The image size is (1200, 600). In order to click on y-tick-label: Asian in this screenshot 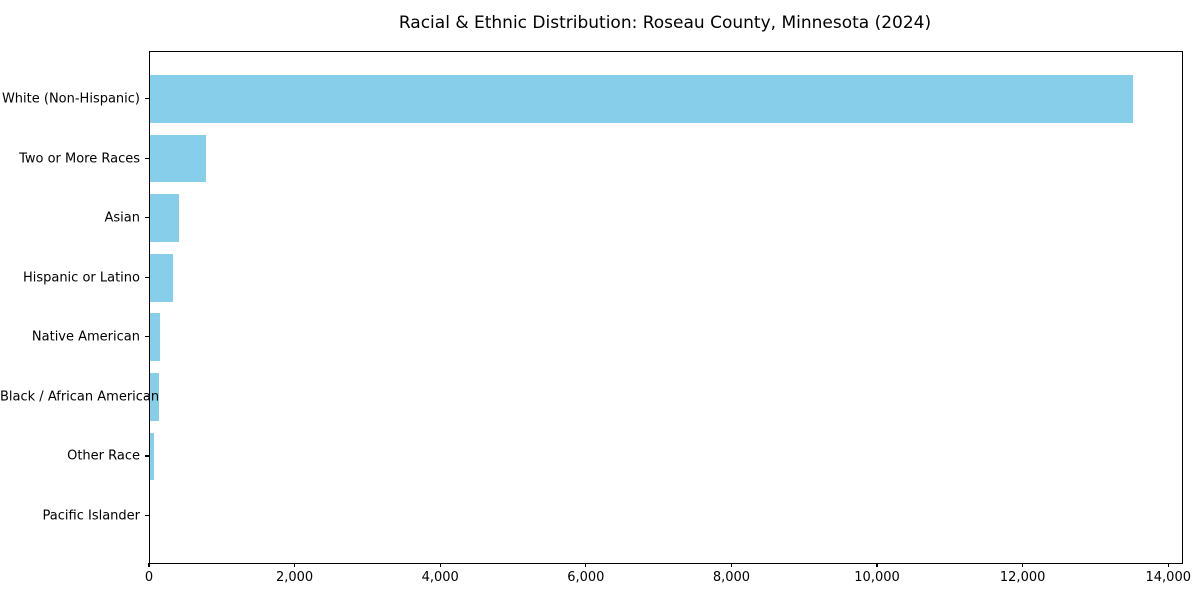, I will do `click(122, 218)`.